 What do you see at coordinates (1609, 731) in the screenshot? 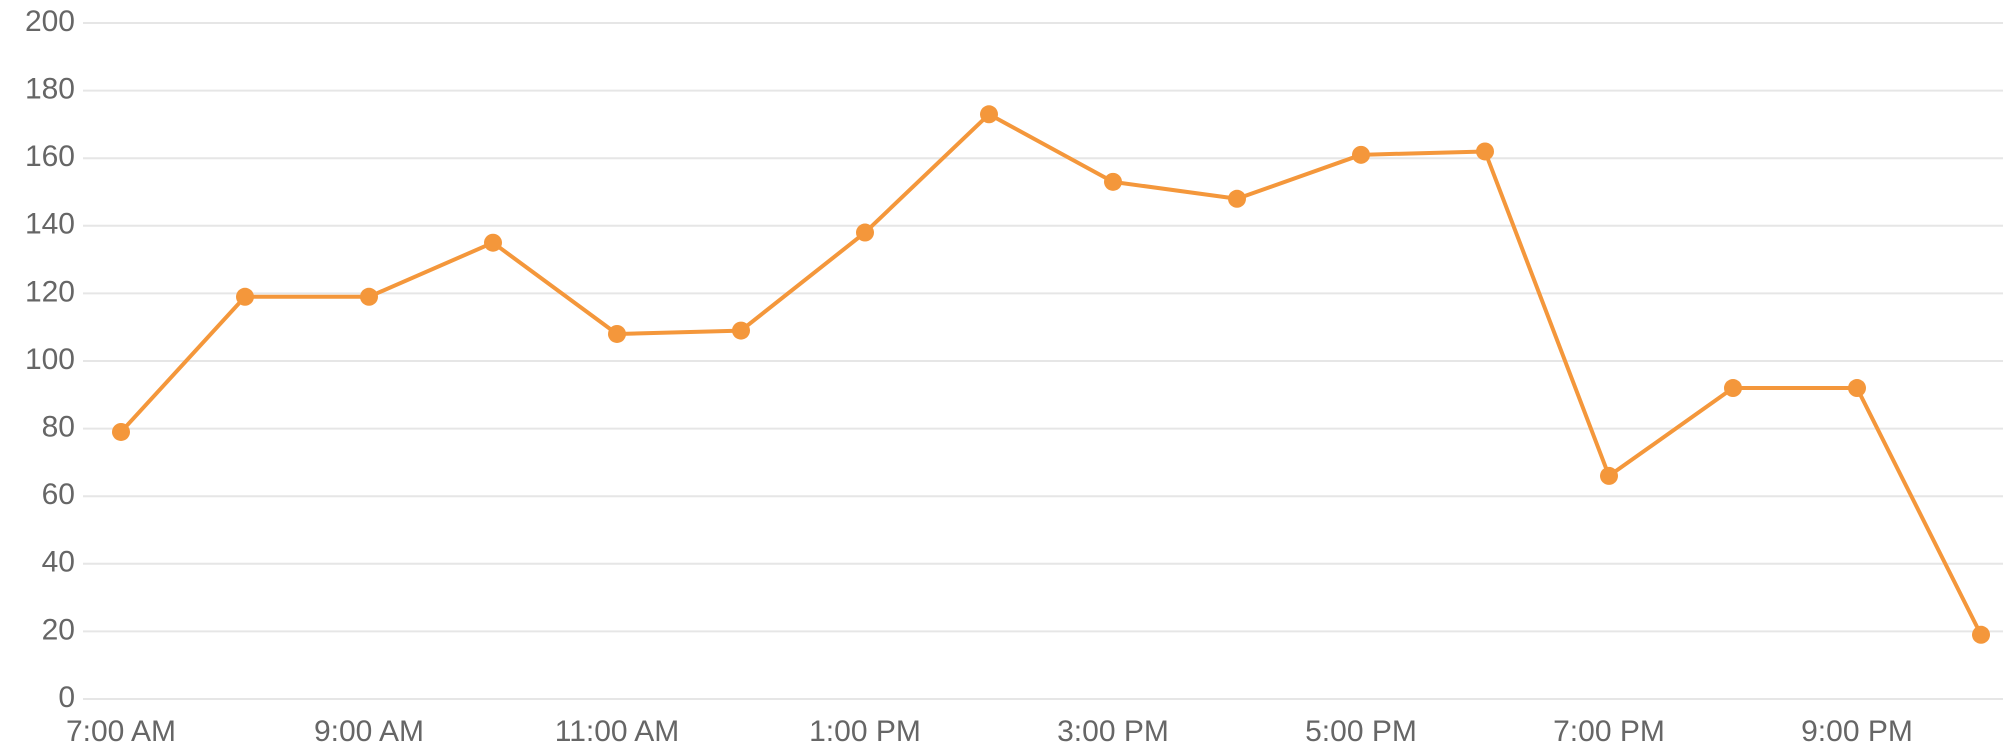
I see `x-tick-label: 7:00 PM` at bounding box center [1609, 731].